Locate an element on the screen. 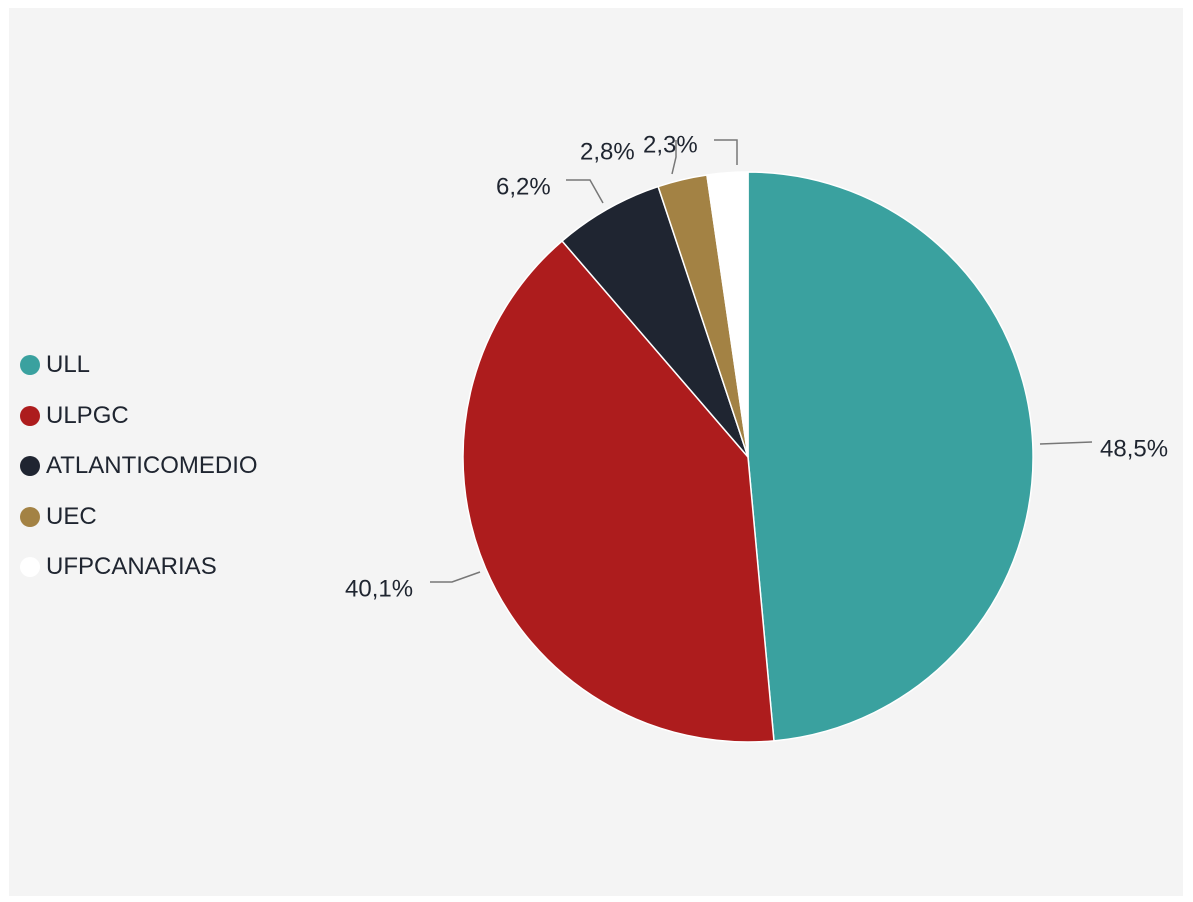 The height and width of the screenshot is (902, 1193). legend-label: ULL is located at coordinates (68, 365).